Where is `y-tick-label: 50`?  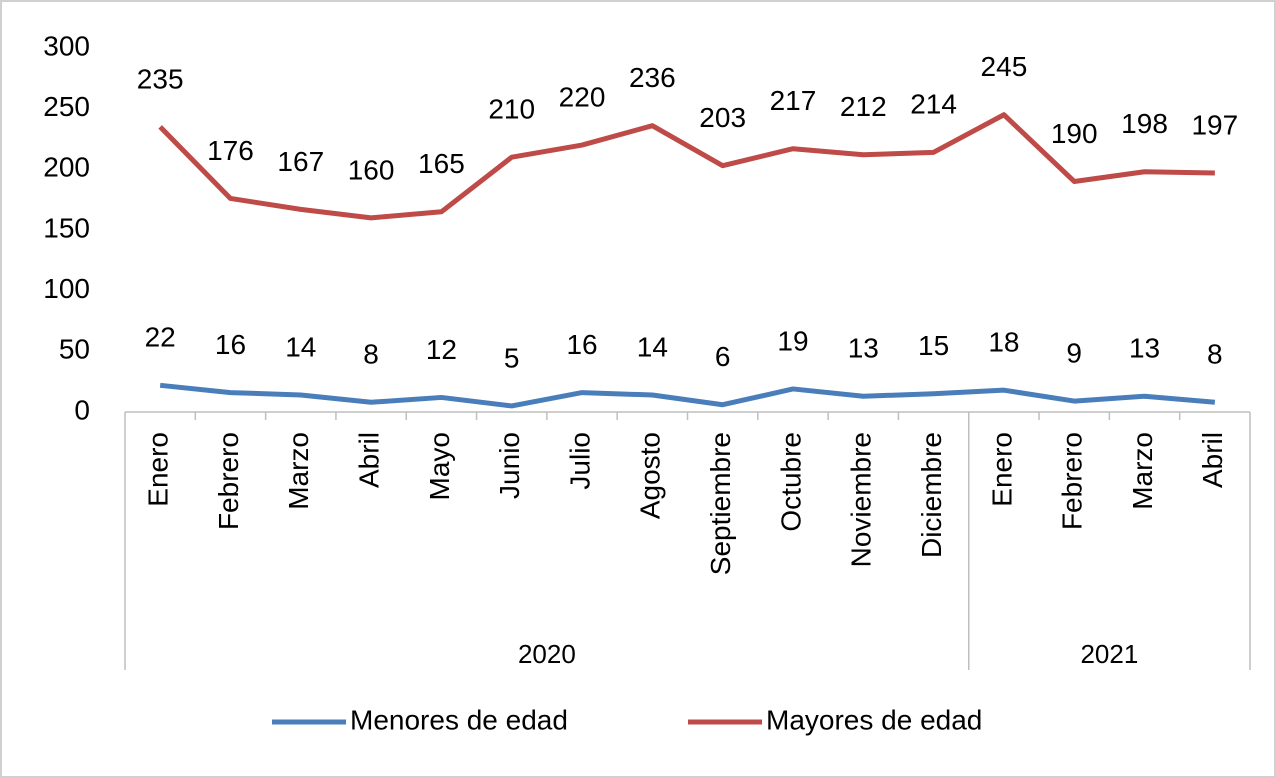
y-tick-label: 50 is located at coordinates (74, 349).